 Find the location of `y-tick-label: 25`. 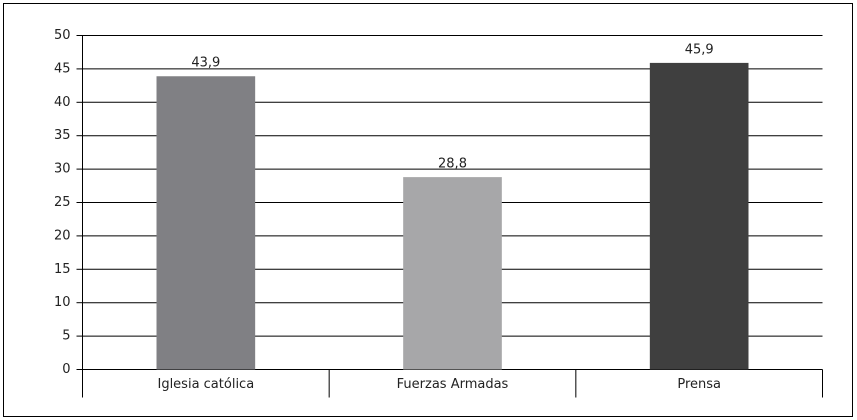

y-tick-label: 25 is located at coordinates (62, 202).